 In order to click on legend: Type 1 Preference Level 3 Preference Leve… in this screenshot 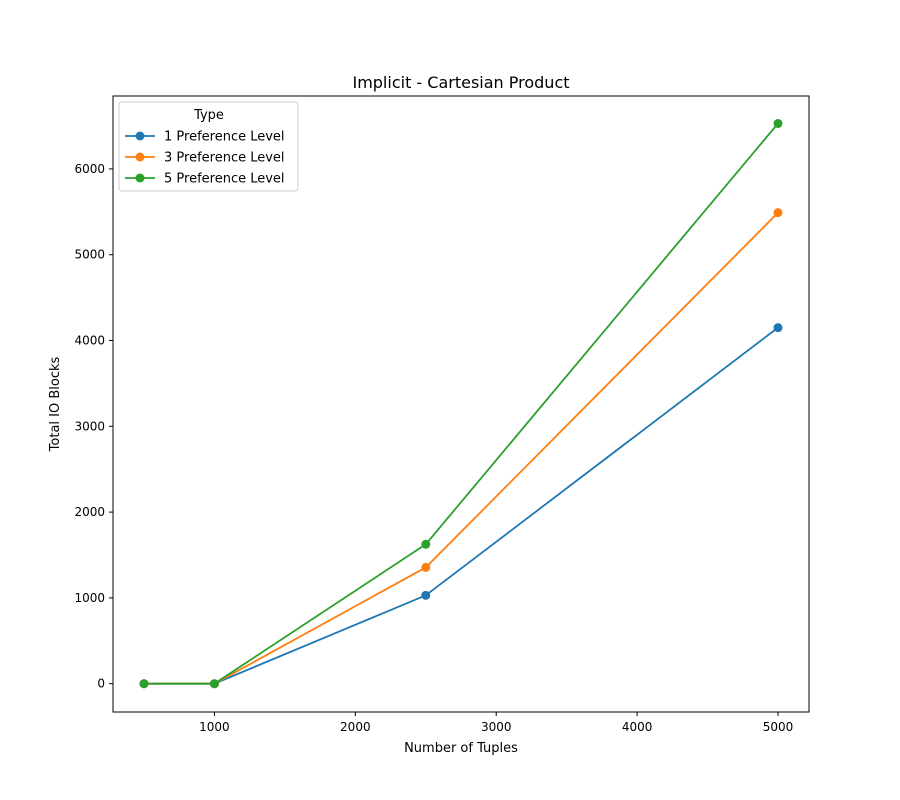, I will do `click(208, 146)`.